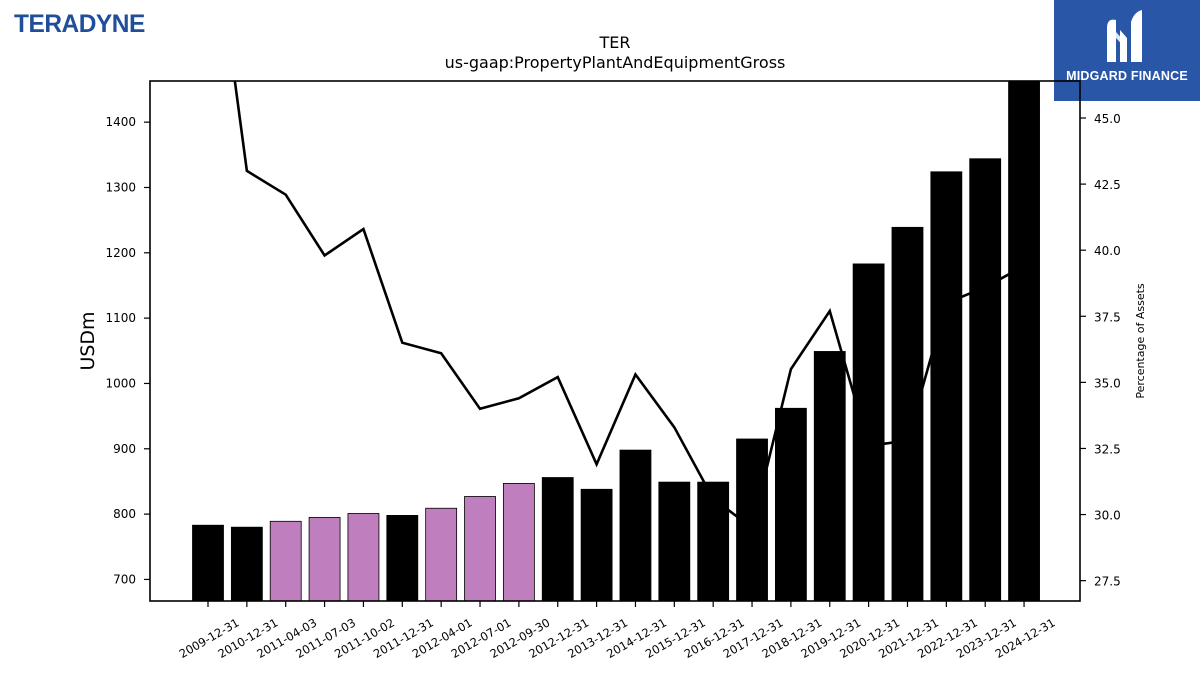 The height and width of the screenshot is (675, 1200). What do you see at coordinates (1124, 36) in the screenshot?
I see `midgard-m-icon` at bounding box center [1124, 36].